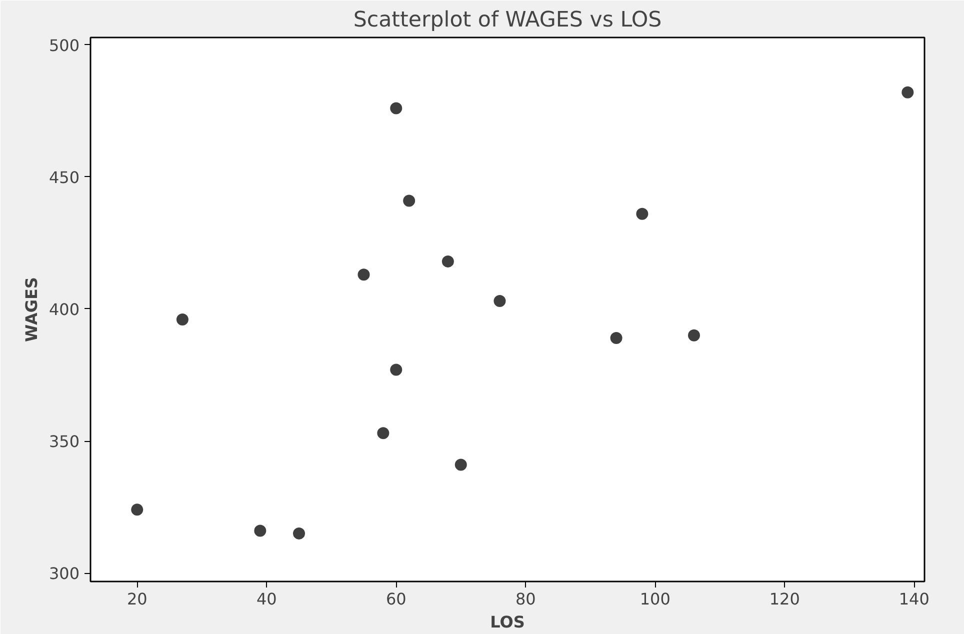  What do you see at coordinates (64, 442) in the screenshot?
I see `y-tick-label: 350` at bounding box center [64, 442].